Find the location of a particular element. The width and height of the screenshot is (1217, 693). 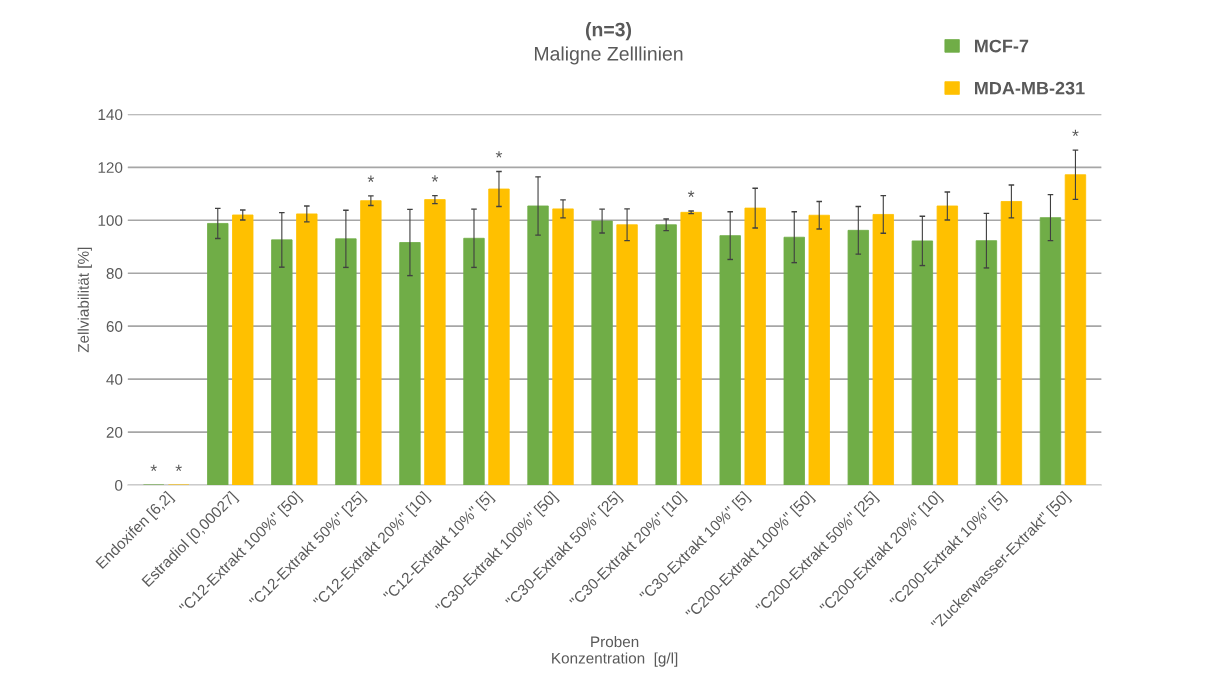

y-tick-label: 0 is located at coordinates (119, 485).